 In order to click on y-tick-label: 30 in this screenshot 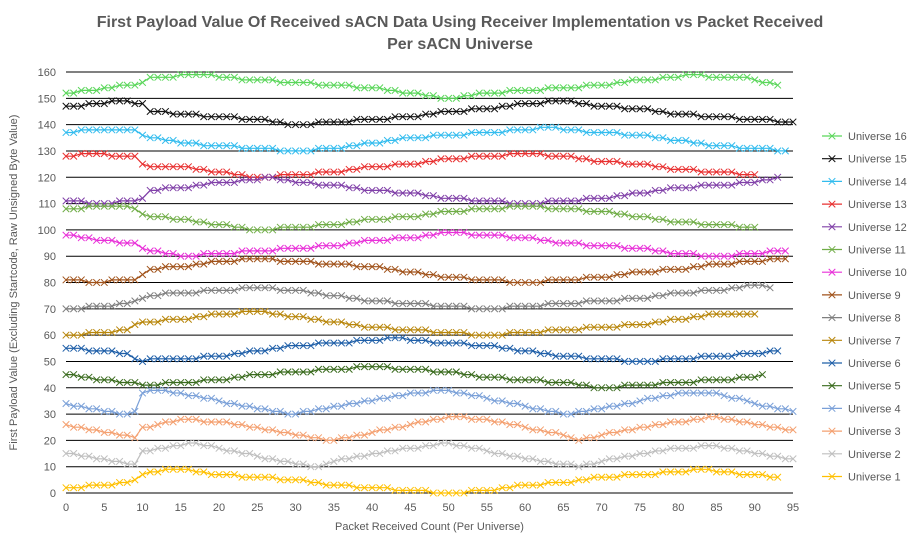, I will do `click(50, 415)`.